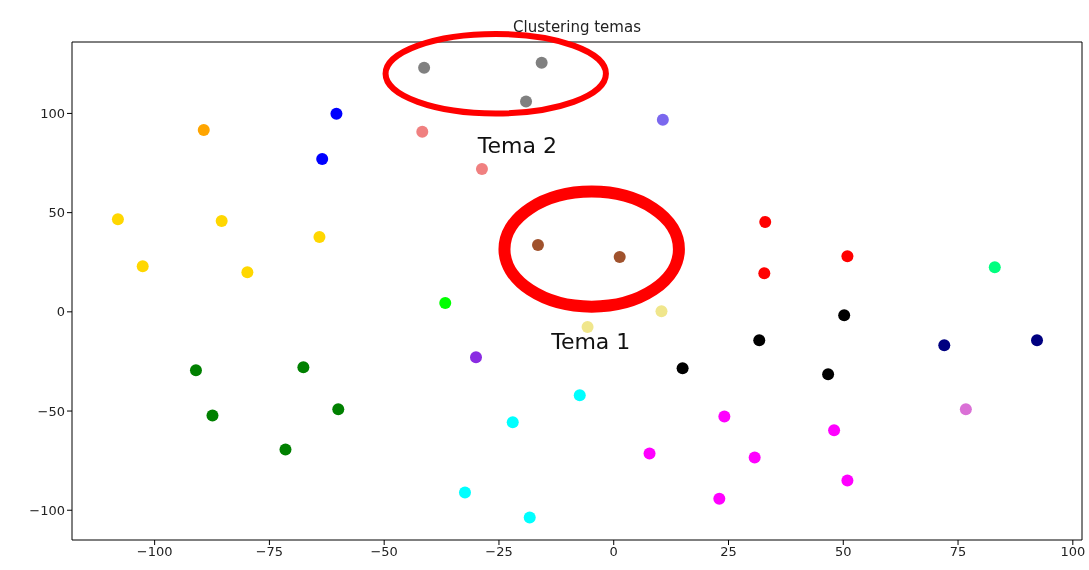  I want to click on y-tick-label: −100, so click(47, 510).